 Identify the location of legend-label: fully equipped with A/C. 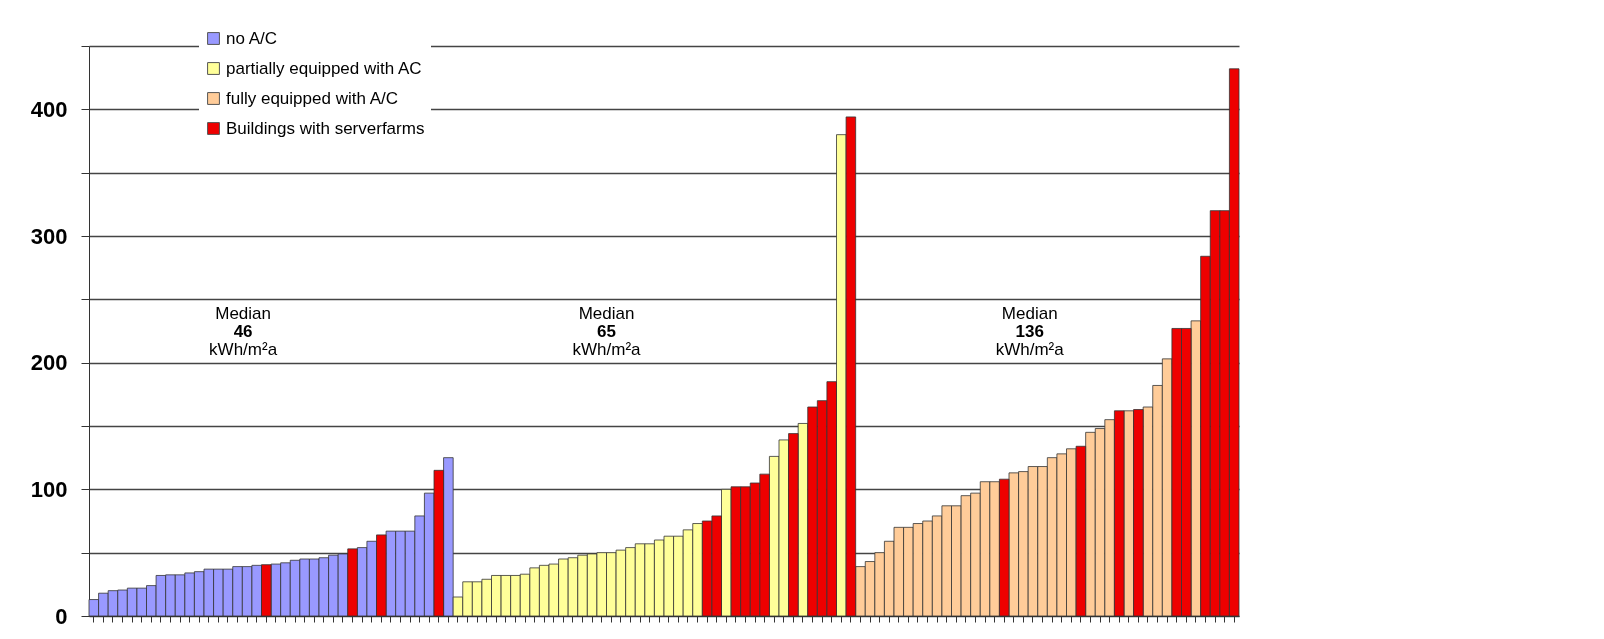
(312, 98).